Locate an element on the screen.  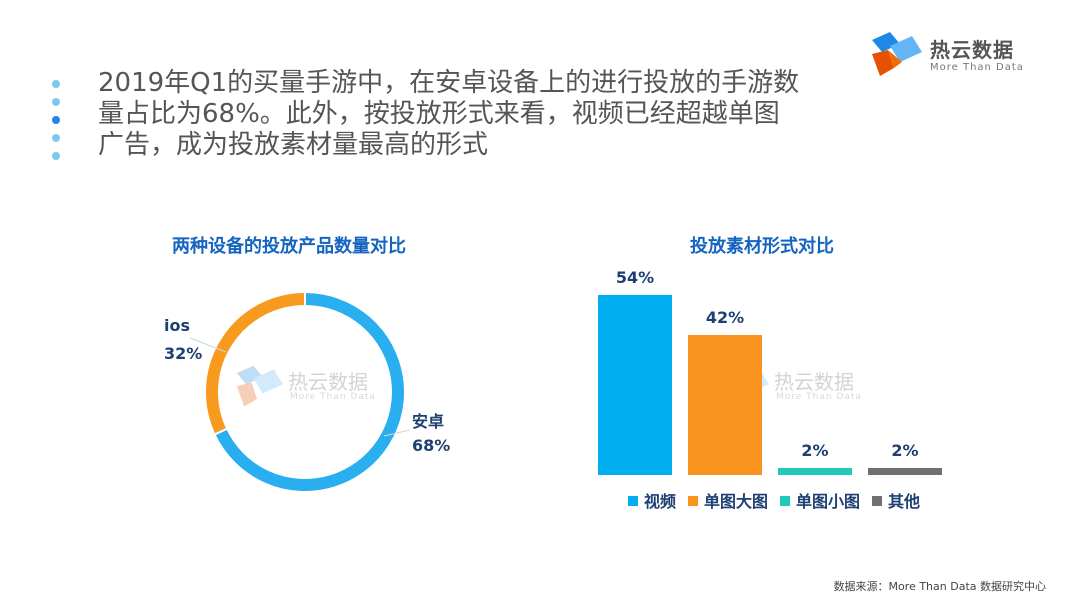
legend-item-video: 视频 is located at coordinates (652, 500).